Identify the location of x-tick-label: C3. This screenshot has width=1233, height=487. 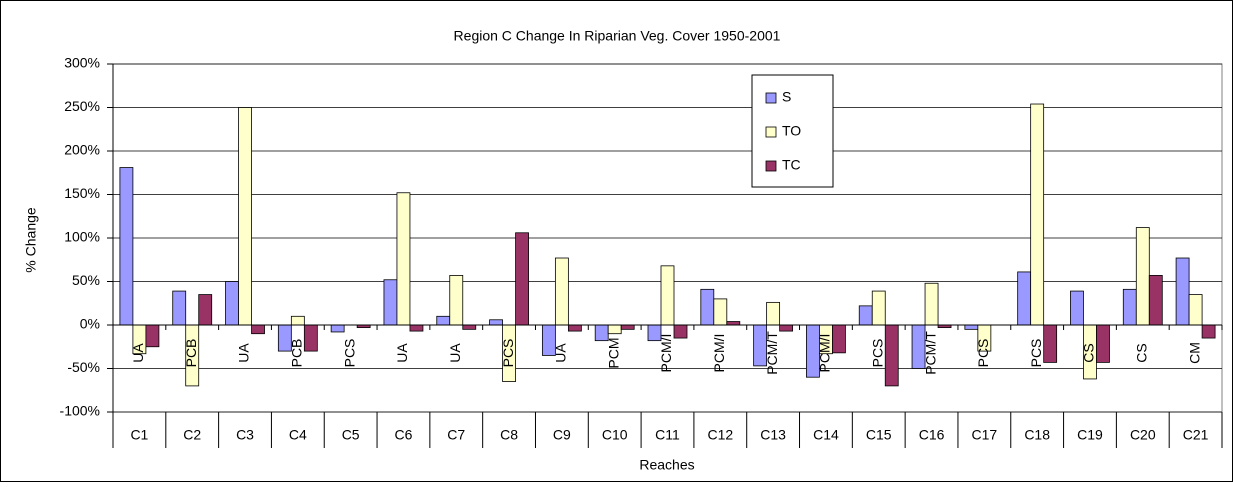
(245, 435).